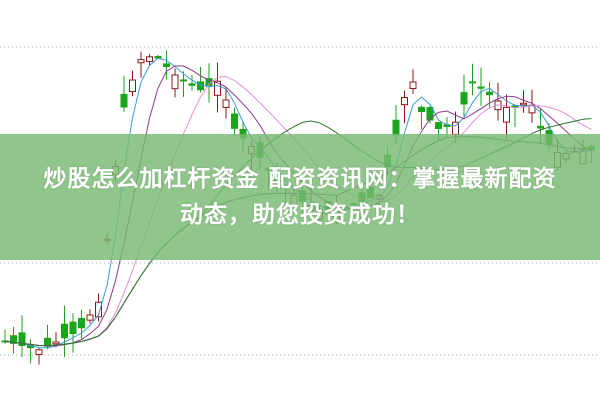 Image resolution: width=600 pixels, height=400 pixels. I want to click on banner-title-line-1: 炒股怎么加杠杆资金 配资资讯网：掌握最新配资, so click(300, 179).